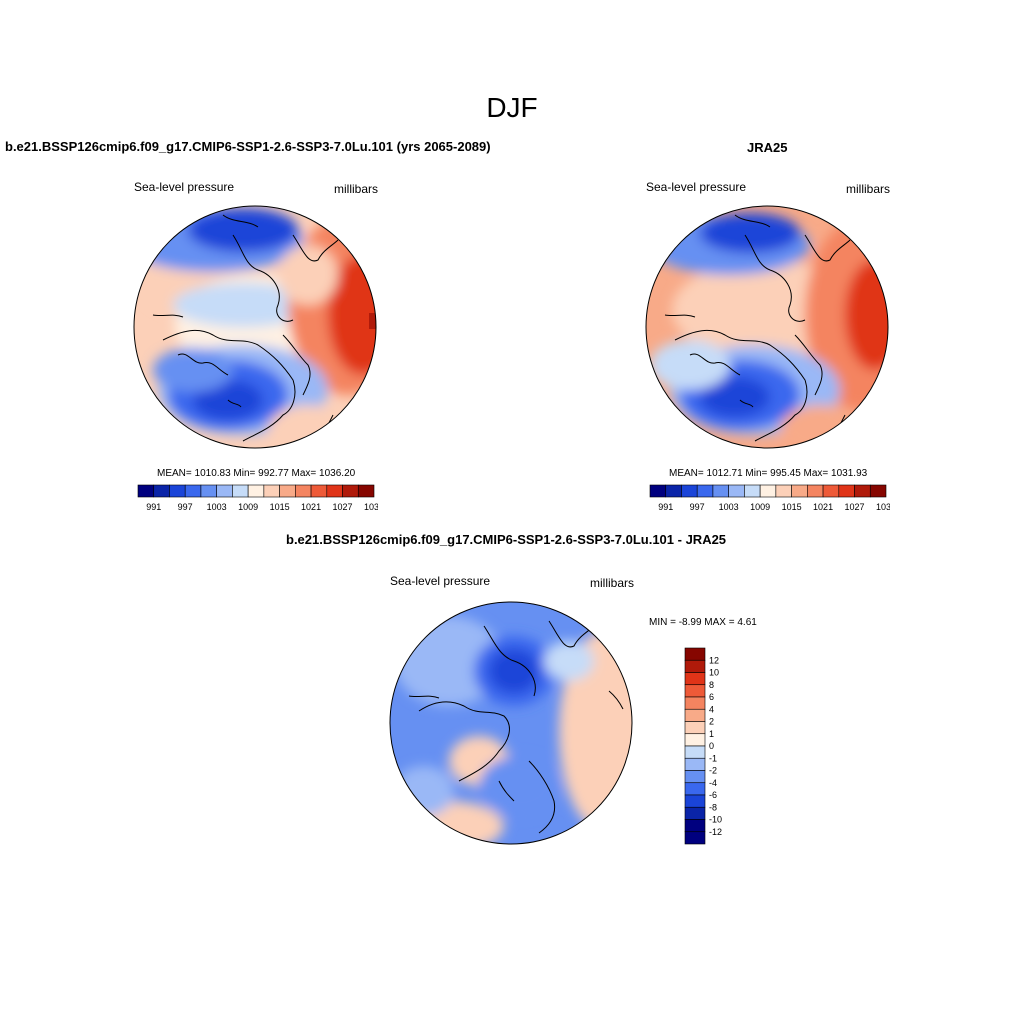  What do you see at coordinates (714, 673) in the screenshot?
I see `colorbar-difference-tick-label: 10` at bounding box center [714, 673].